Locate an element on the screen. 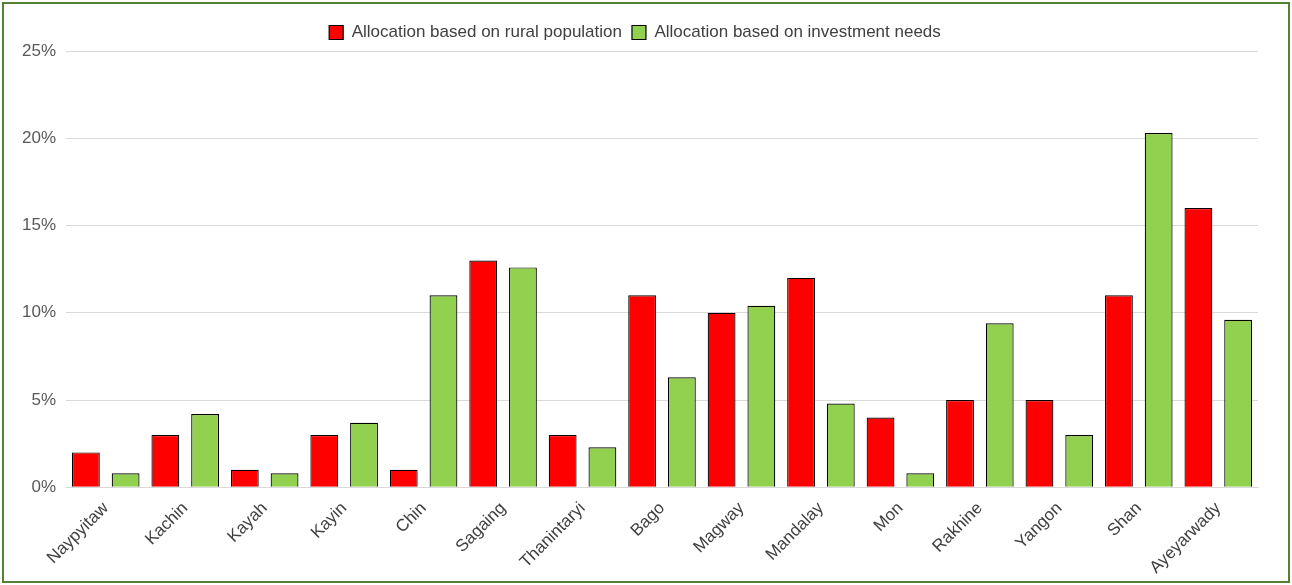 Image resolution: width=1292 pixels, height=585 pixels. y-tick-label: 0% is located at coordinates (44, 487).